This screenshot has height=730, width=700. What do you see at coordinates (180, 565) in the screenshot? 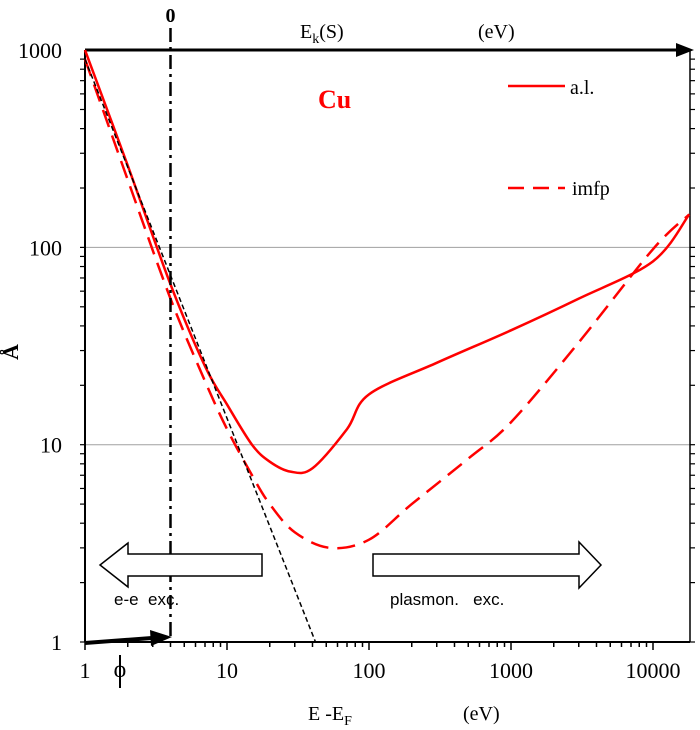
I see `left-region-arrow` at bounding box center [180, 565].